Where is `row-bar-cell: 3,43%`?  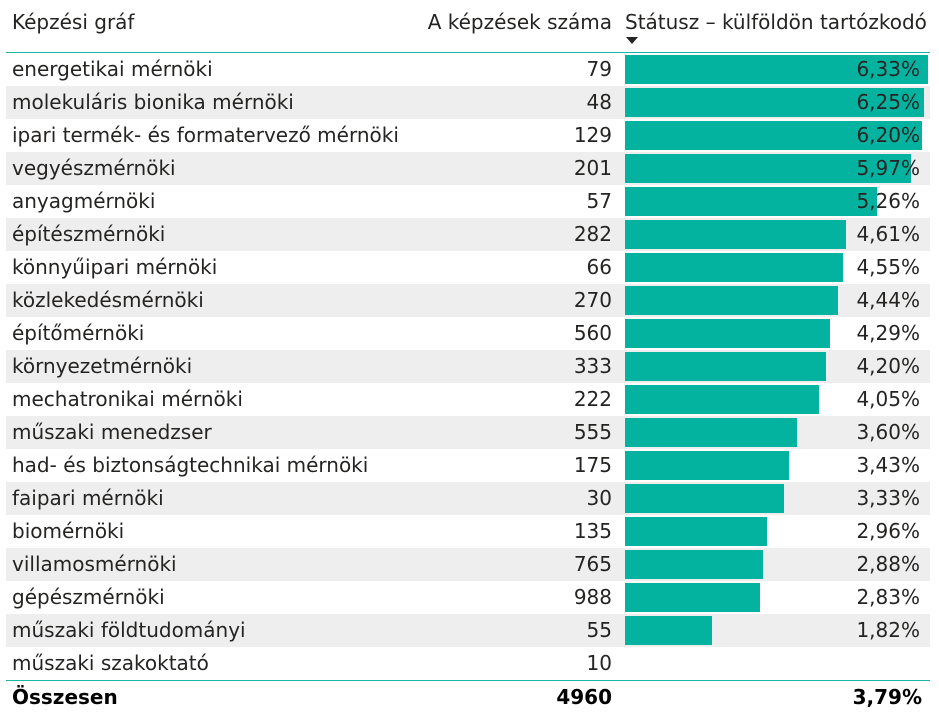
row-bar-cell: 3,43% is located at coordinates (776, 465).